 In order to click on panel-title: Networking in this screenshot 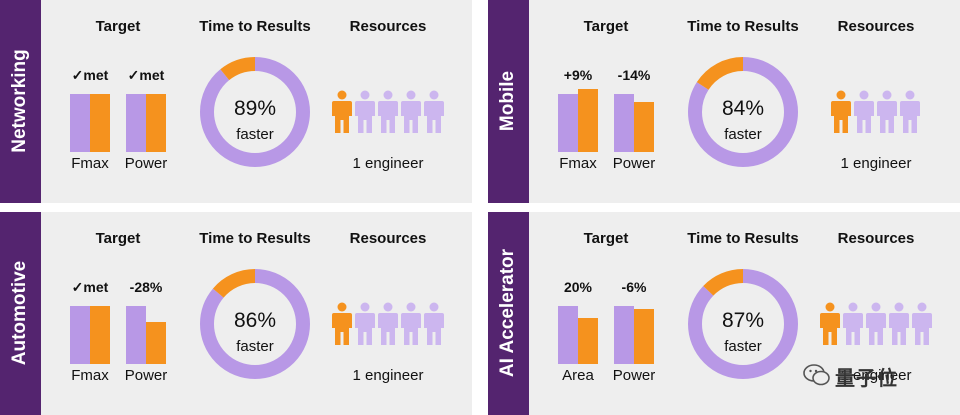, I will do `click(19, 101)`.